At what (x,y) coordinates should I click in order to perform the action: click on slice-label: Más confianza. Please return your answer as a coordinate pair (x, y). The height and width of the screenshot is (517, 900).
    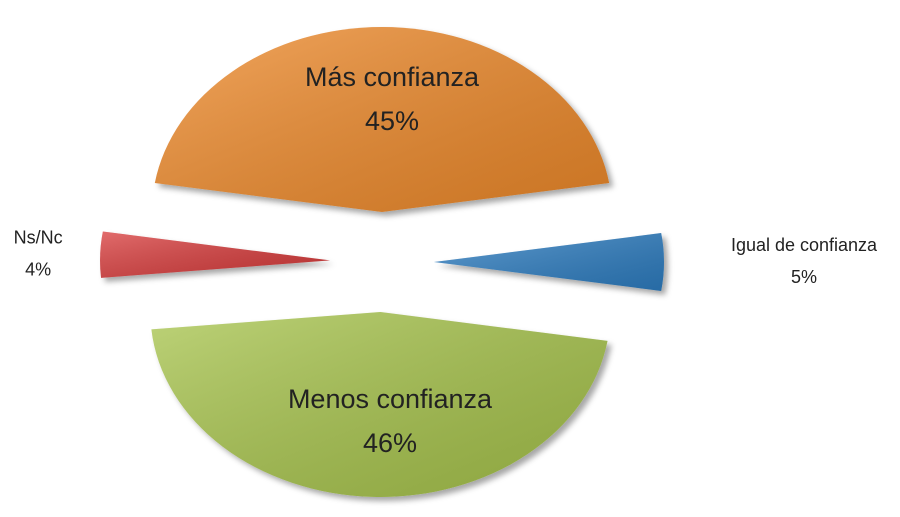
    Looking at the image, I should click on (392, 77).